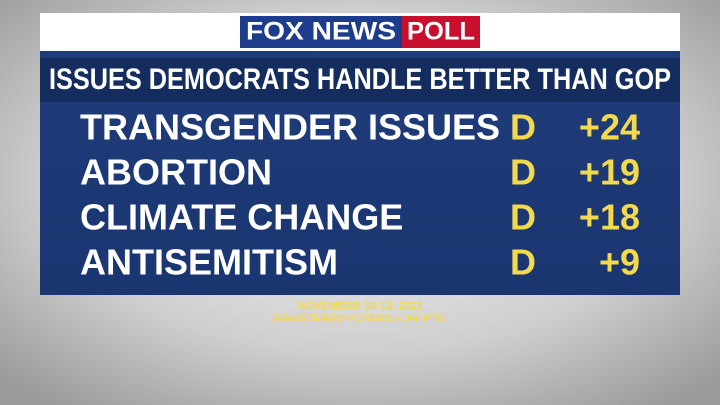 The height and width of the screenshot is (405, 720). I want to click on brand: FOX NEWS, so click(321, 32).